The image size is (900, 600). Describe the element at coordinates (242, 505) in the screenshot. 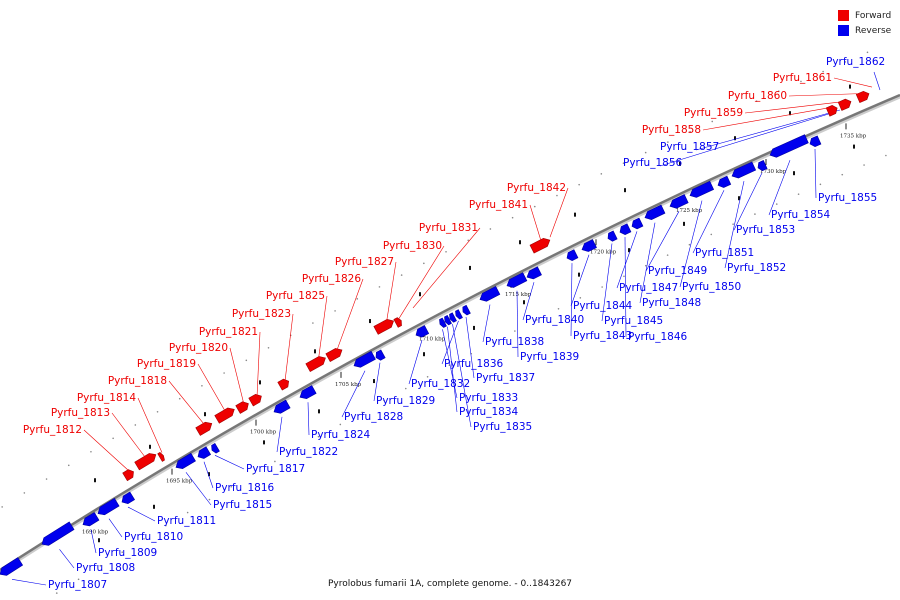

I see `gene-label: Pyrfu_1815` at that location.